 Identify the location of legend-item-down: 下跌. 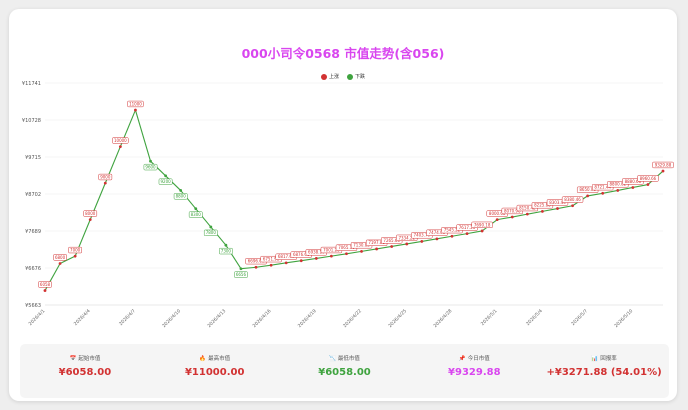
(356, 76).